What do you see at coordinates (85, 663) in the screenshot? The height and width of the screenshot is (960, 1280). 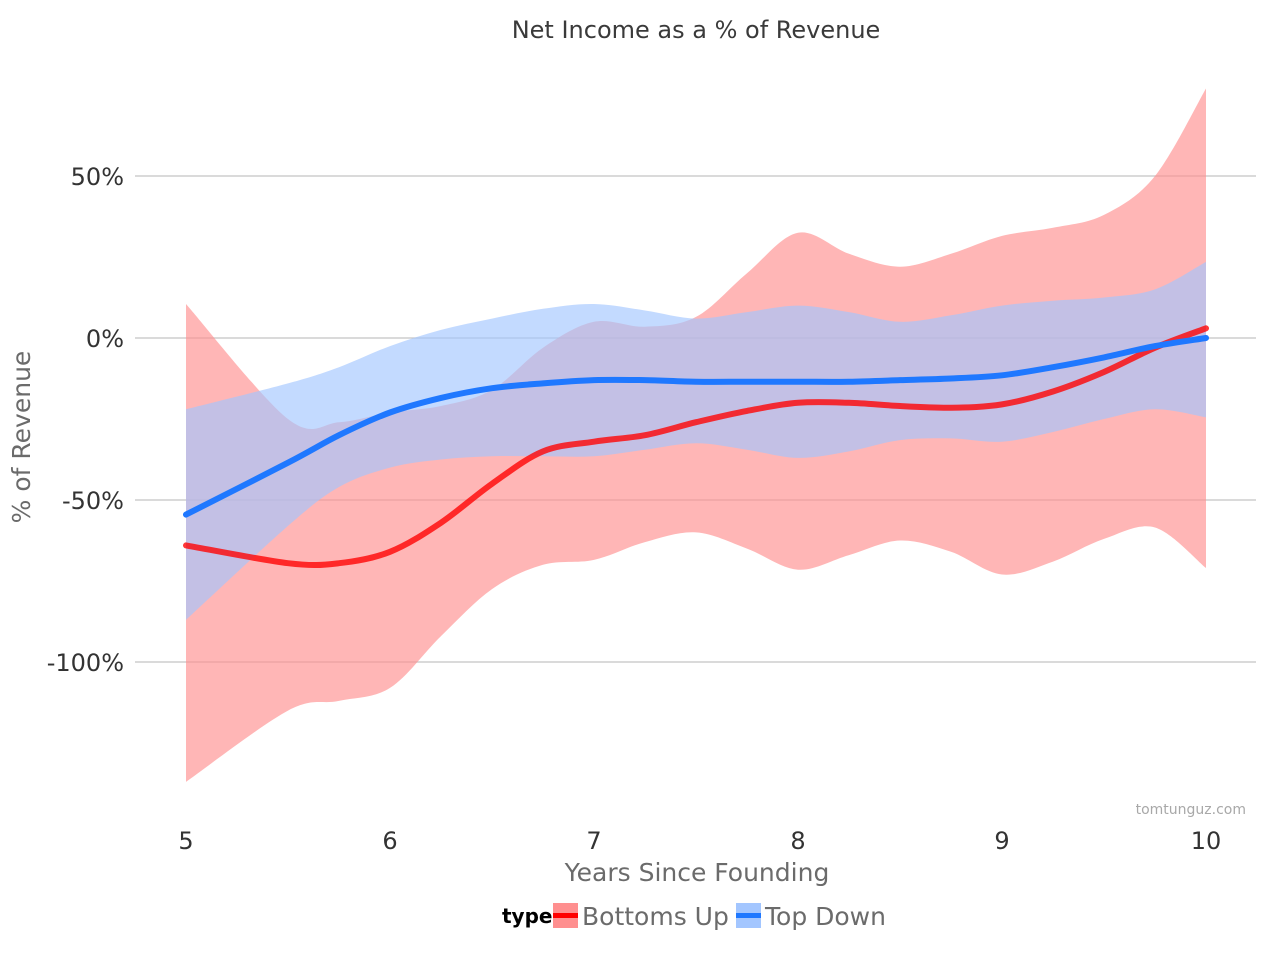 I see `y-tick-label: -100%` at bounding box center [85, 663].